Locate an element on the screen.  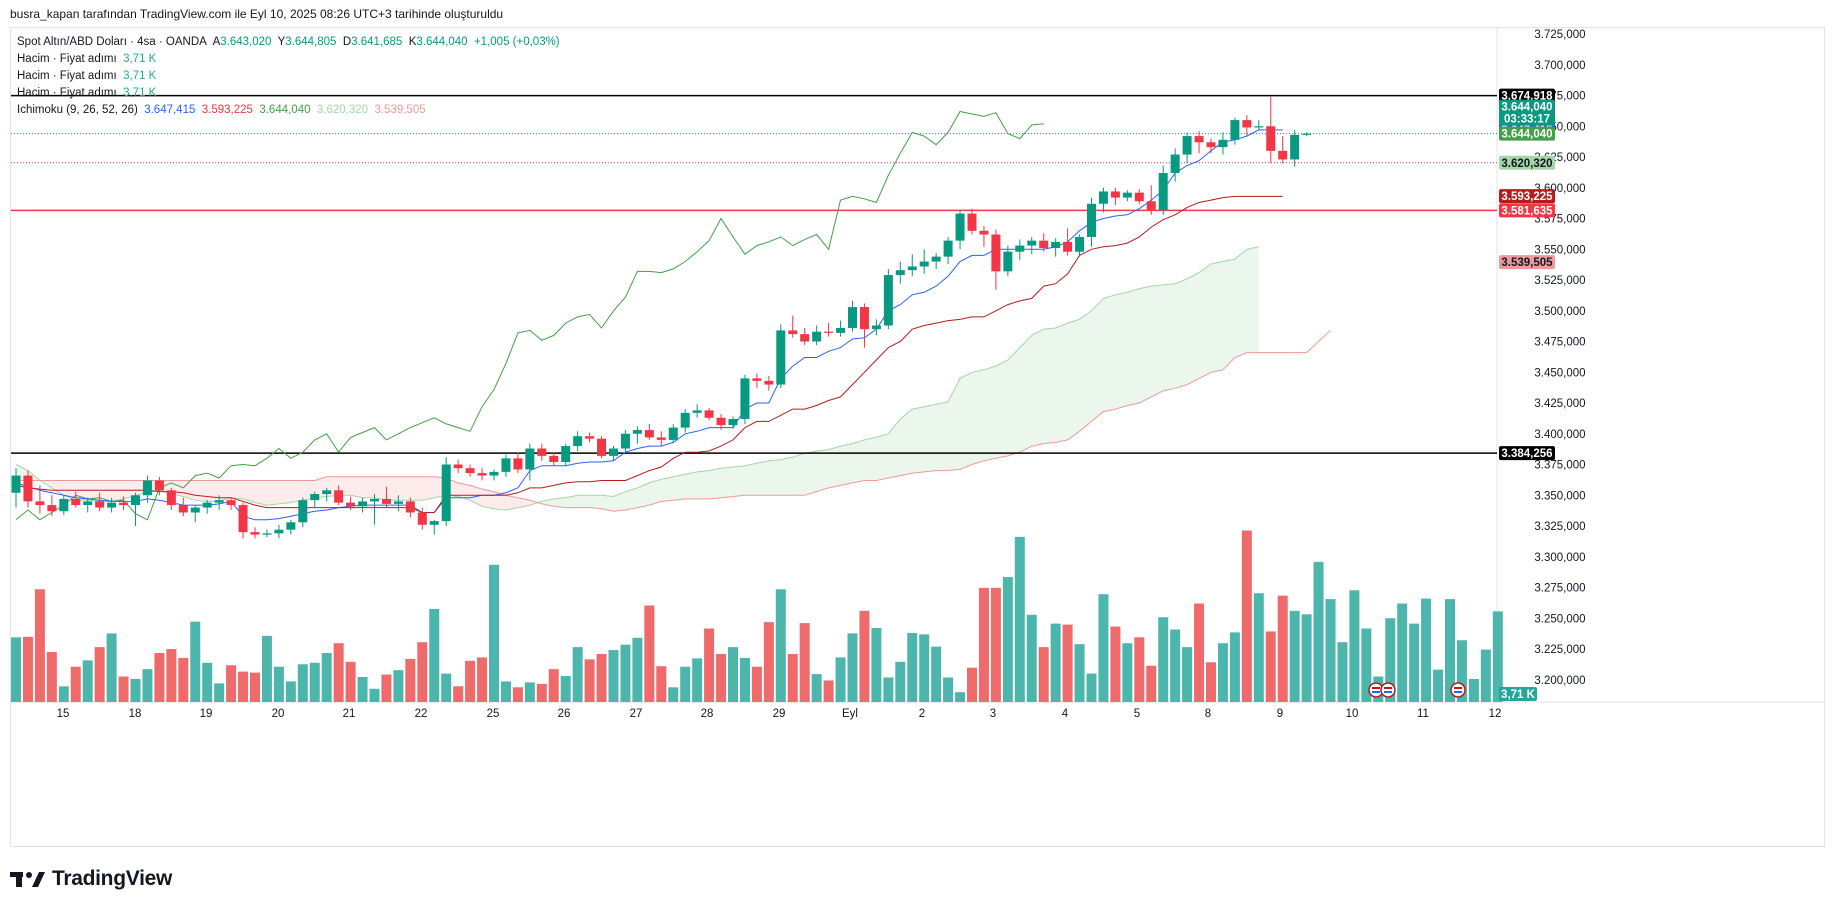
y-tick-label: 3.200,000 is located at coordinates (1559, 681).